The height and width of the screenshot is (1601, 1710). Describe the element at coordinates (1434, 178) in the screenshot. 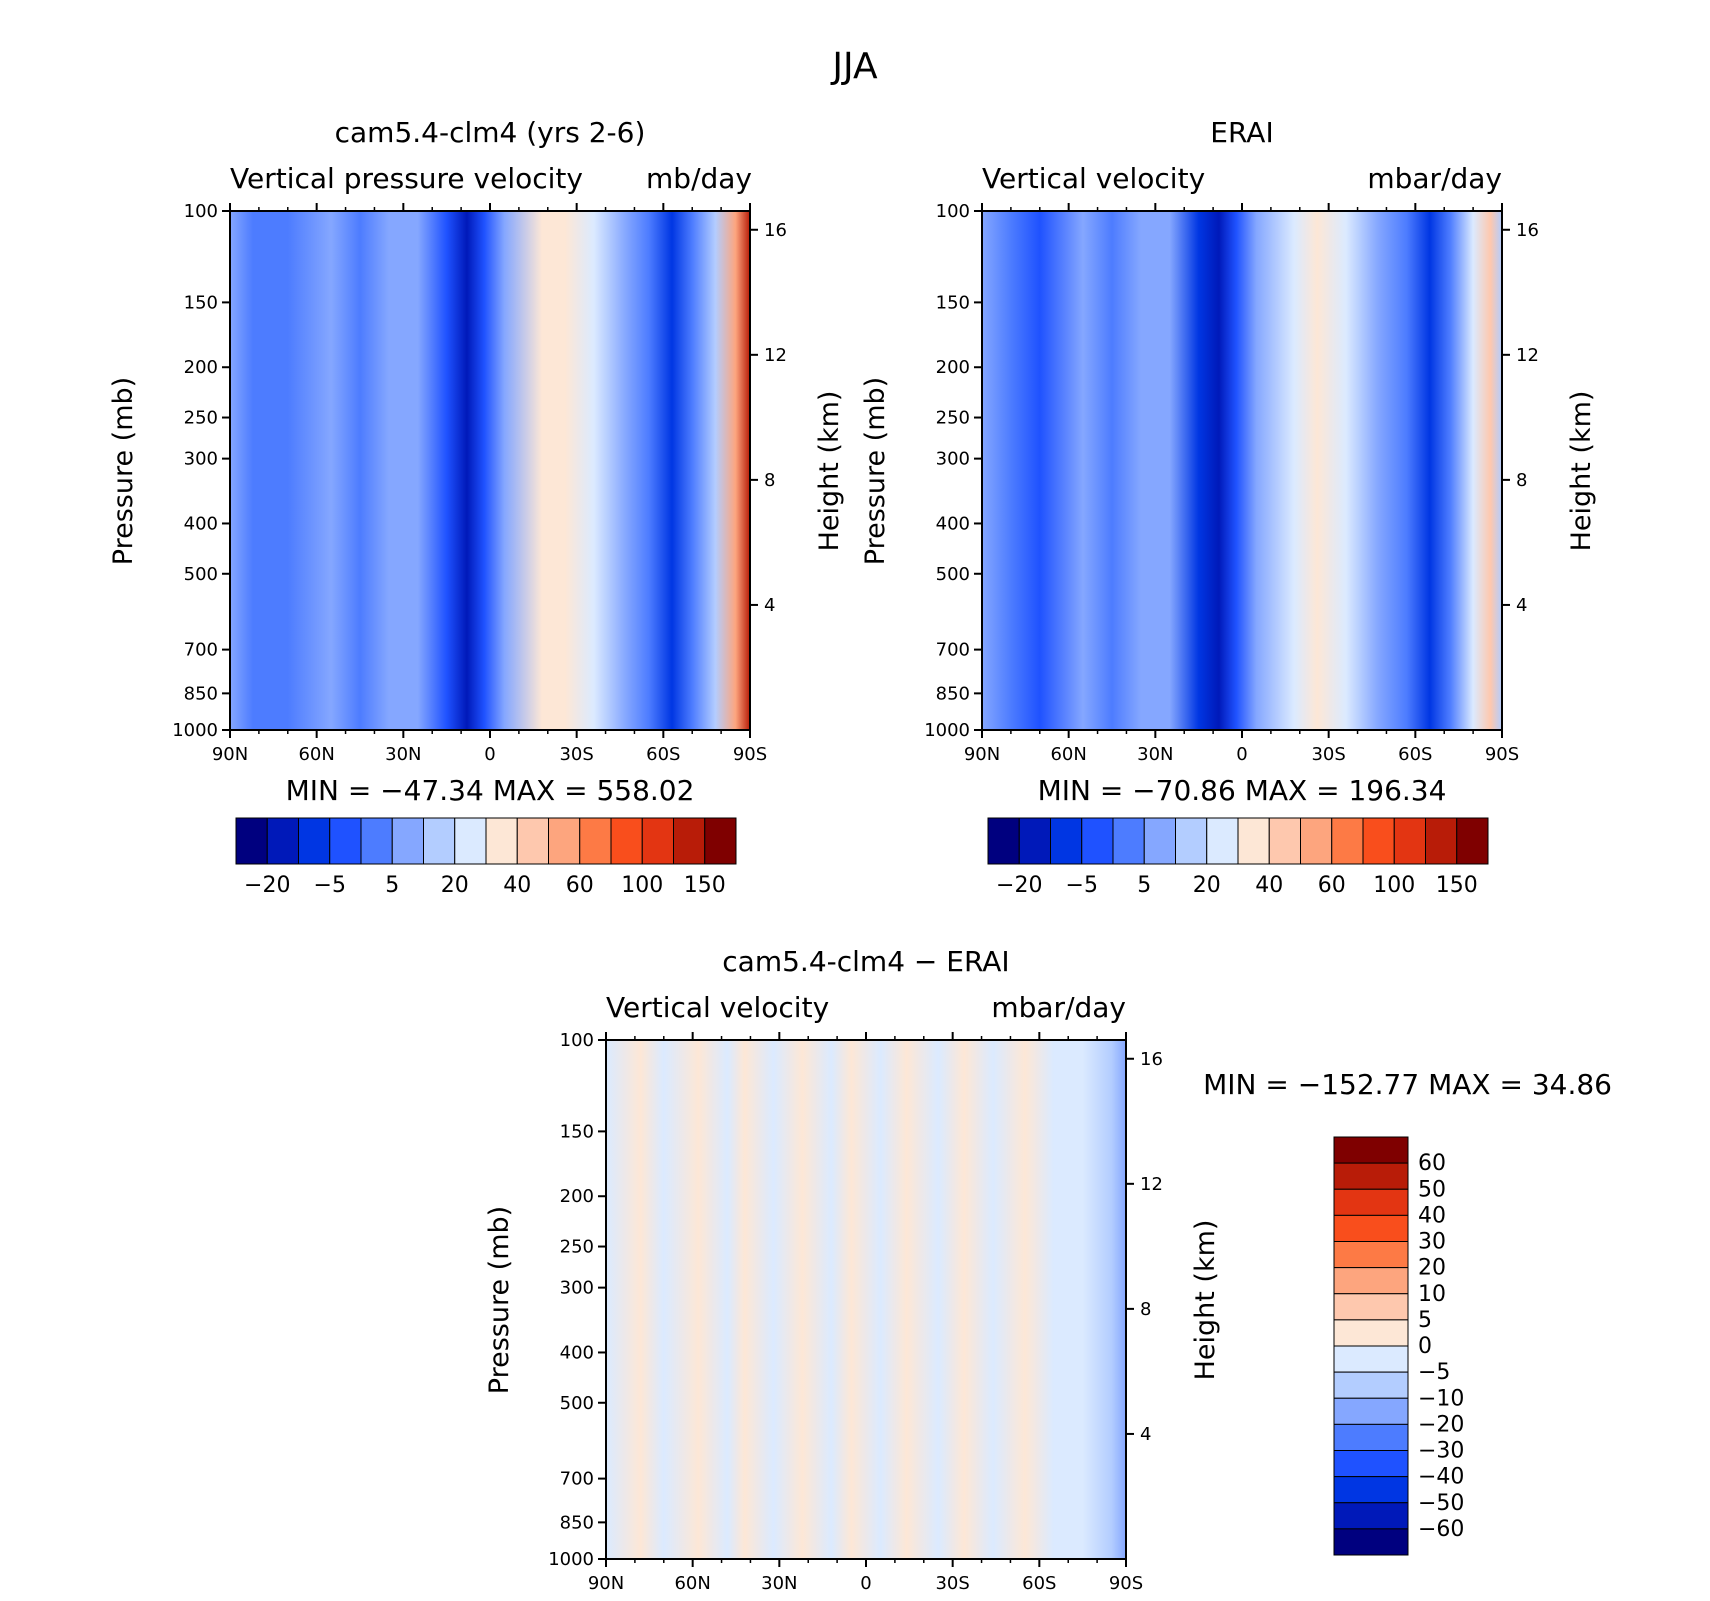

I see `right-string: mbar/day` at that location.